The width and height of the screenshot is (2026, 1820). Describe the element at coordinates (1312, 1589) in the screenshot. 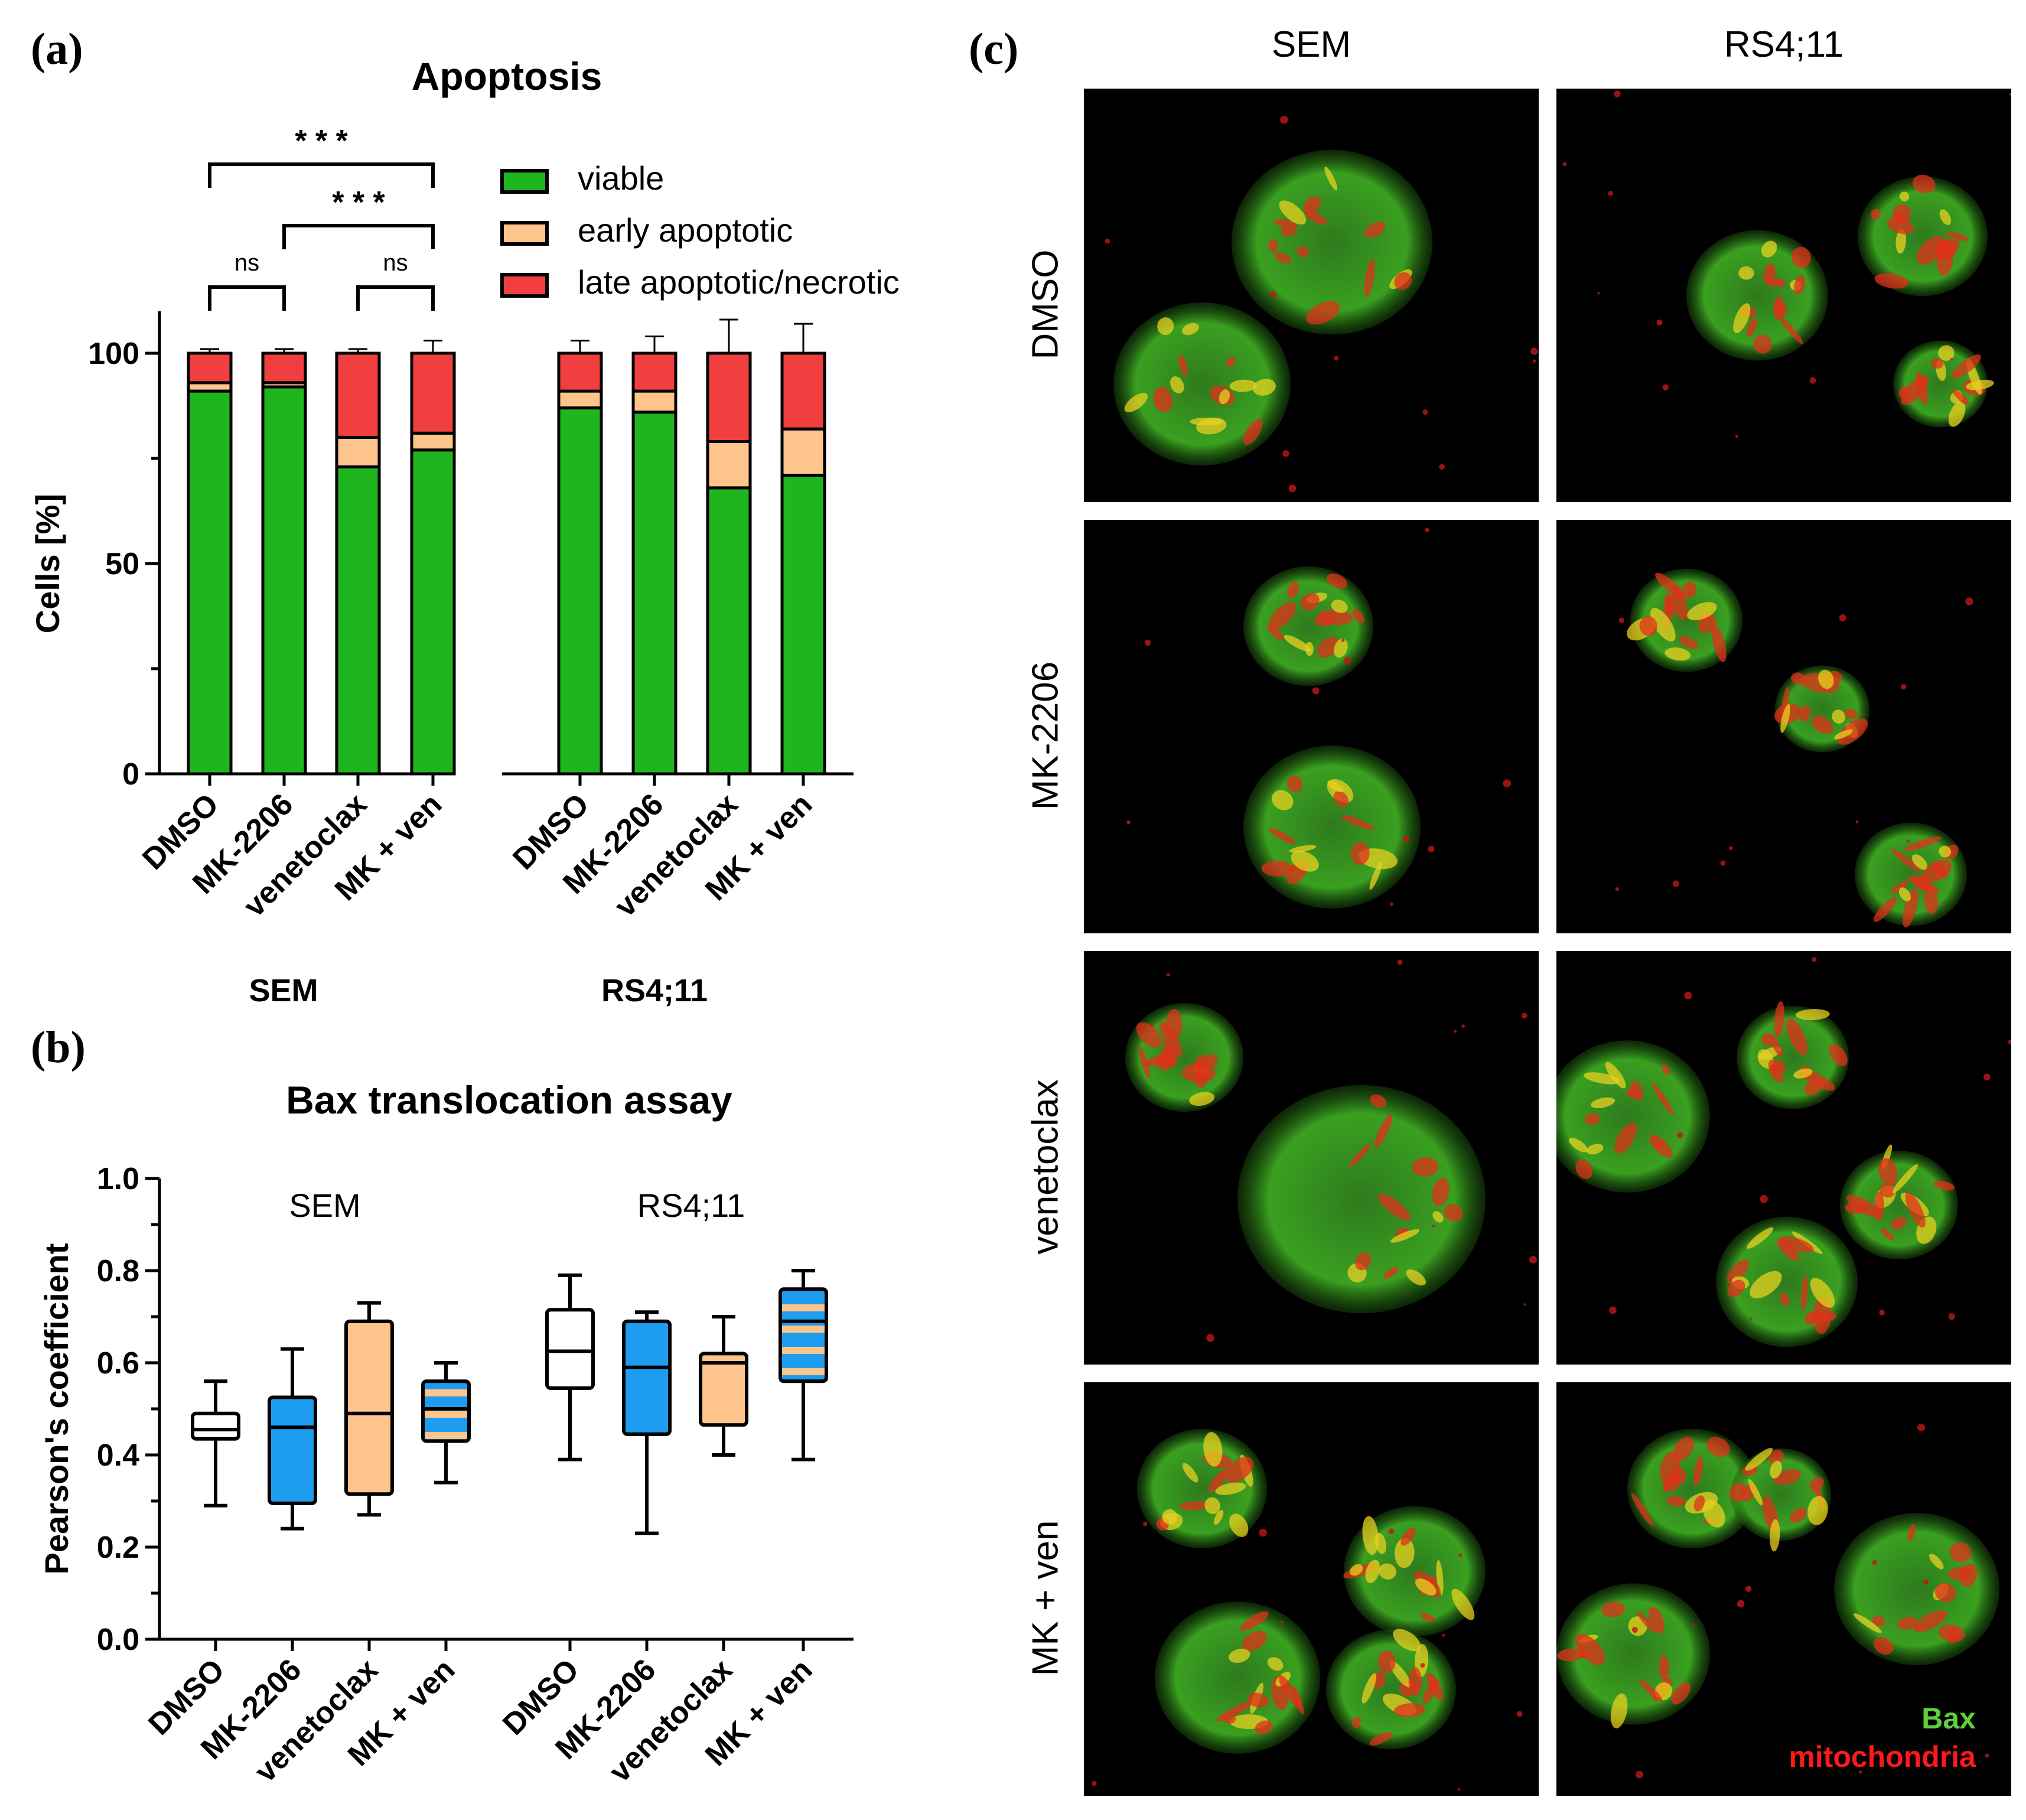

I see `micrograph-mk-ven-sem` at that location.